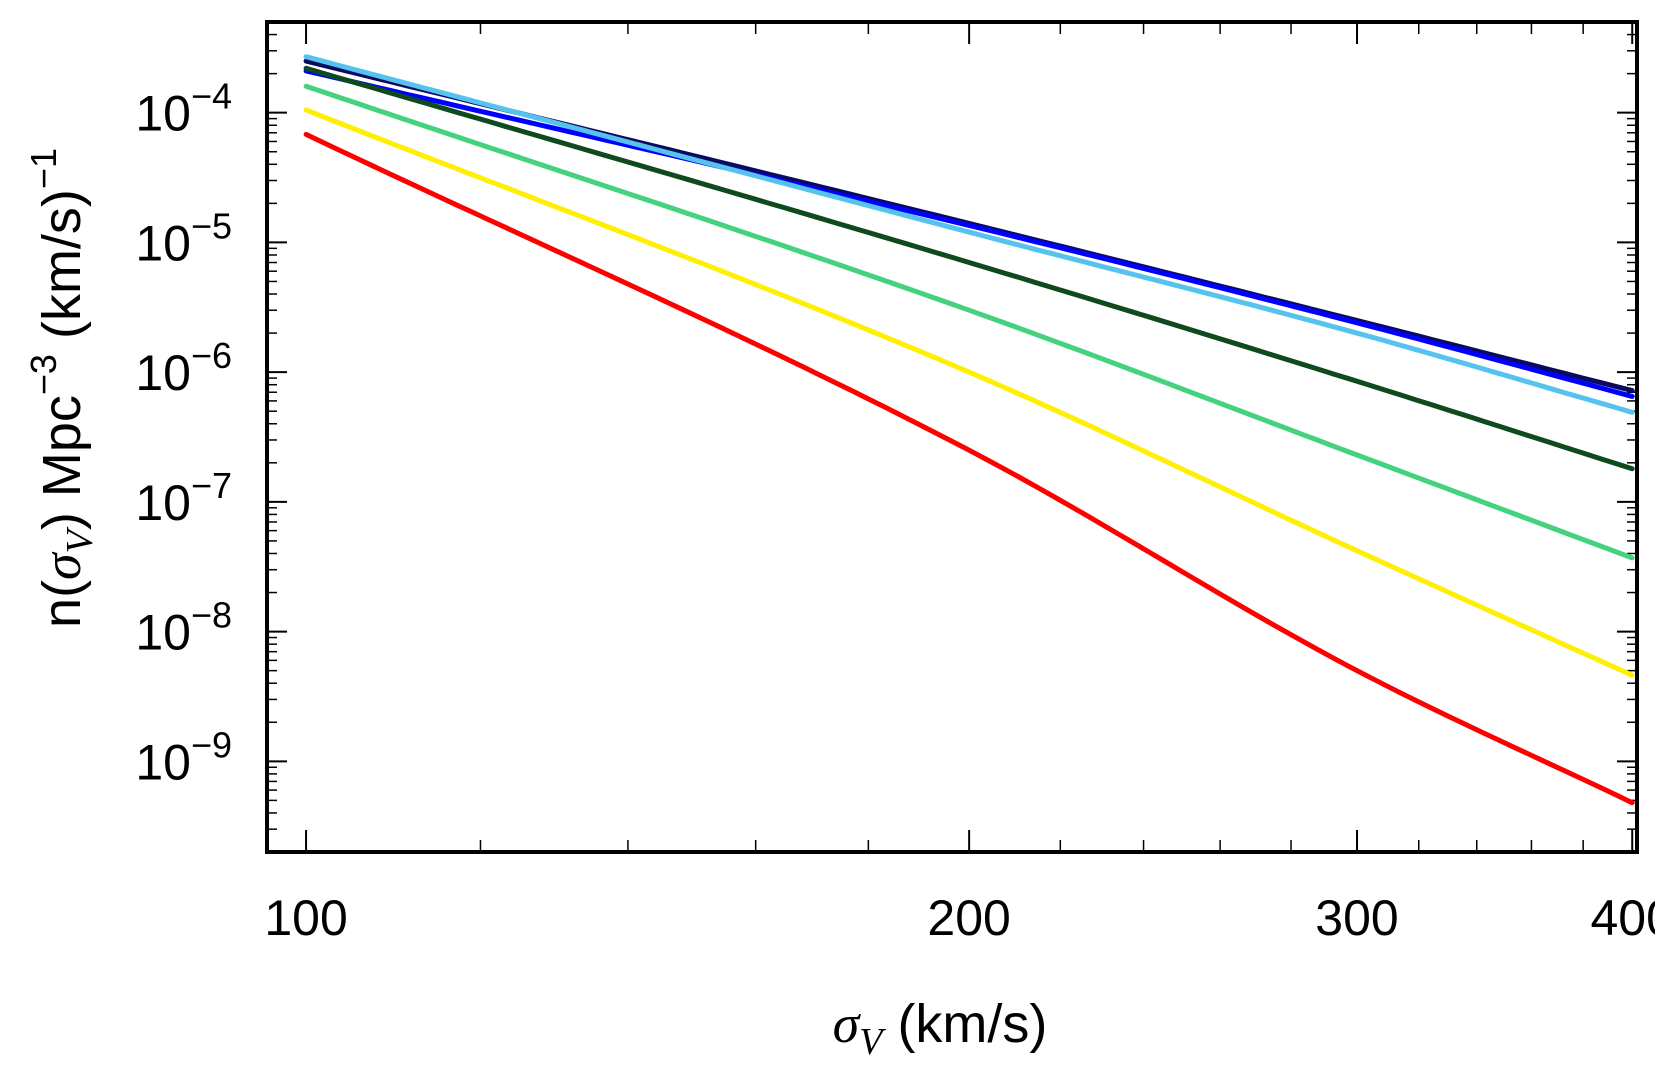 The width and height of the screenshot is (1655, 1067). I want to click on y-tick-label: 10⁻⁵, so click(183, 238).